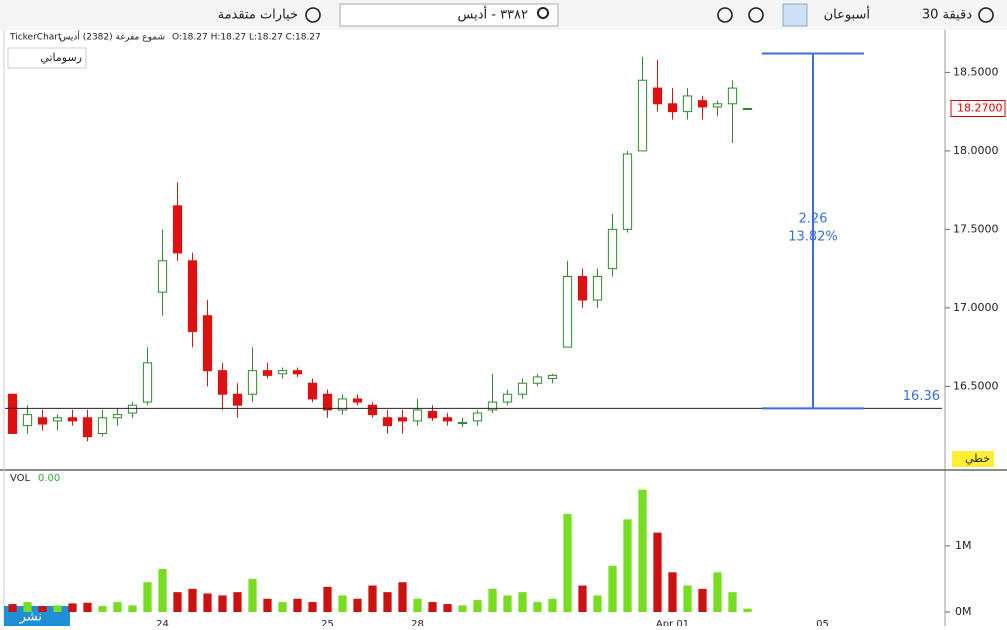 The image size is (1007, 630). What do you see at coordinates (756, 15) in the screenshot?
I see `indicator-icon` at bounding box center [756, 15].